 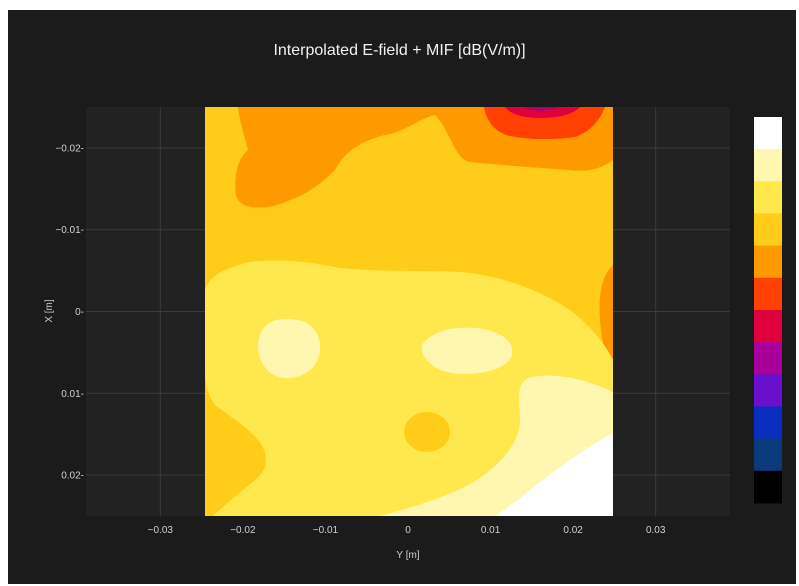 What do you see at coordinates (541, 109) in the screenshot?
I see `contour-magenta` at bounding box center [541, 109].